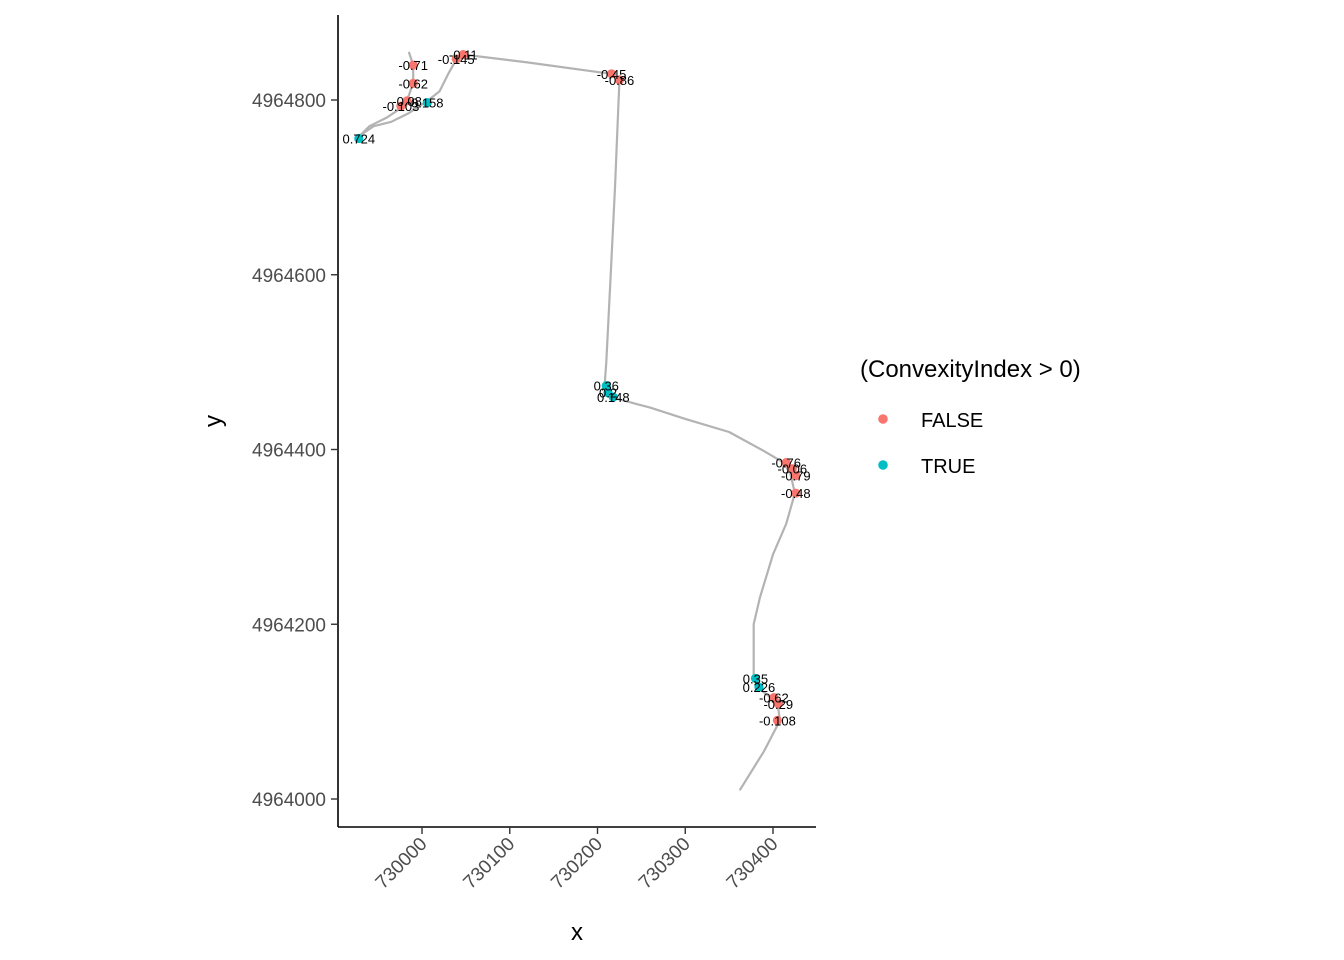 This screenshot has height=960, width=1344. What do you see at coordinates (948, 467) in the screenshot?
I see `legend-label-true: TRUE` at bounding box center [948, 467].